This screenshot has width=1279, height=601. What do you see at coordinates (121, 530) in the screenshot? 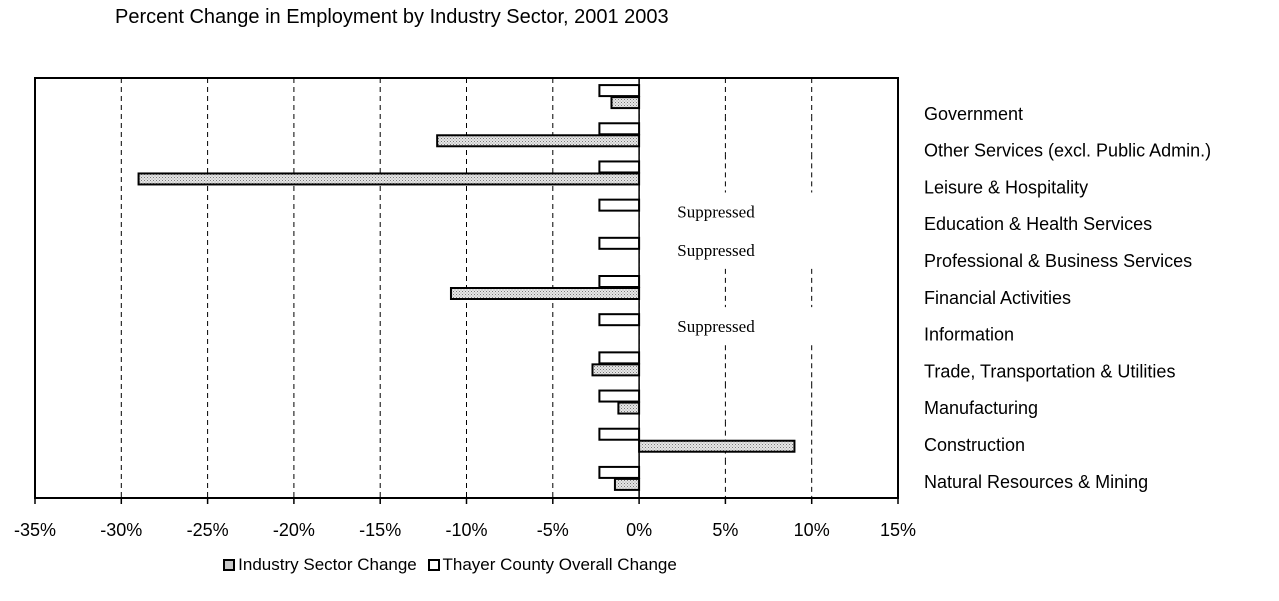
I see `x-tick-label: -30%` at bounding box center [121, 530].